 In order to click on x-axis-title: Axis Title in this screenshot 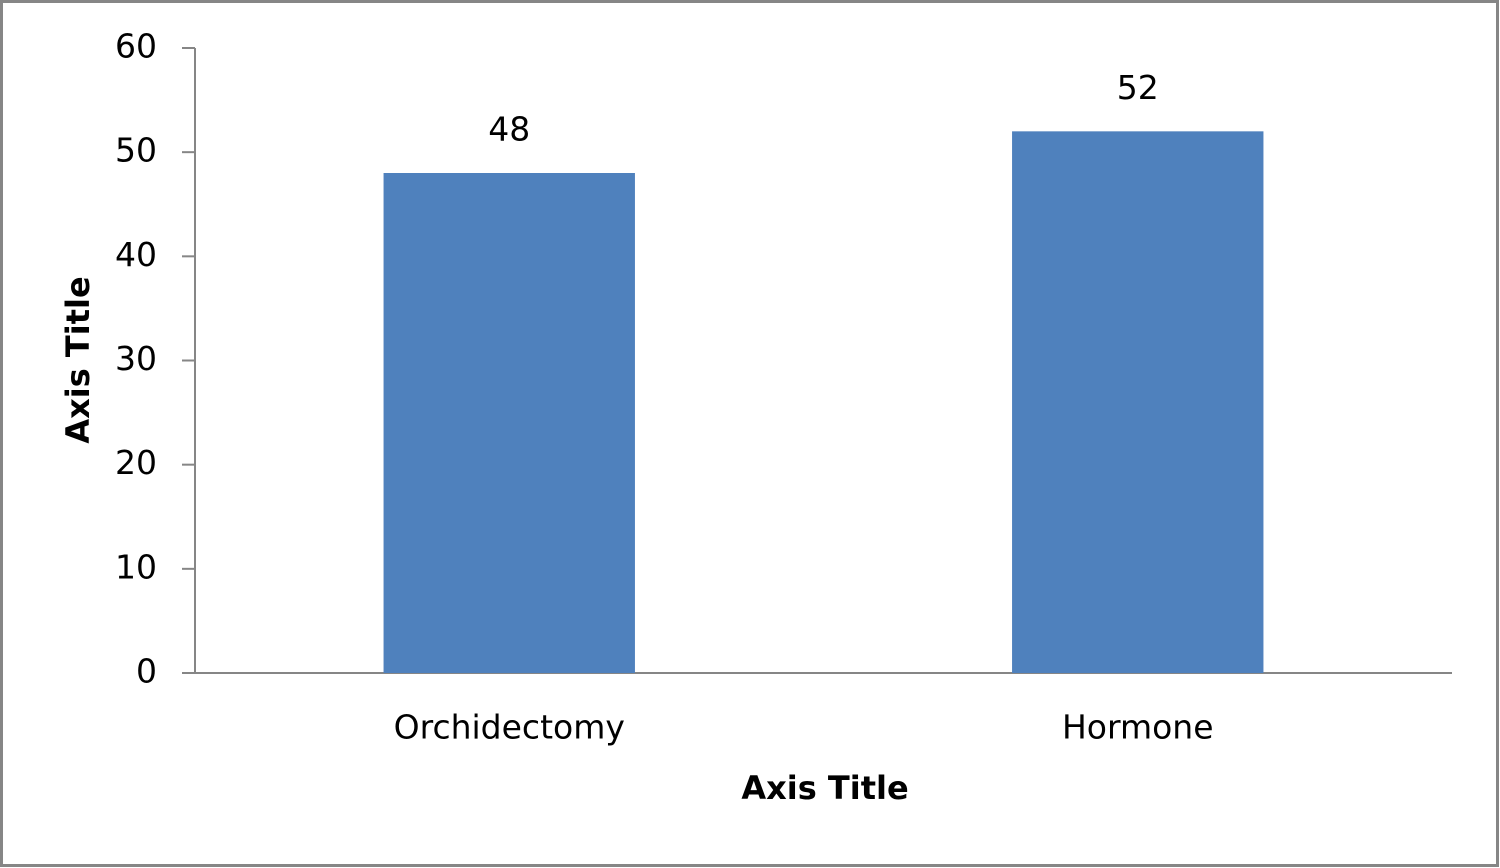, I will do `click(824, 788)`.